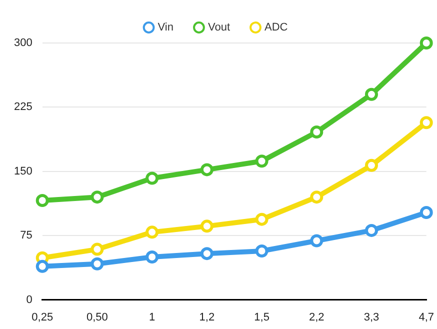 The width and height of the screenshot is (437, 329). I want to click on y-tick-label: 0, so click(29, 300).